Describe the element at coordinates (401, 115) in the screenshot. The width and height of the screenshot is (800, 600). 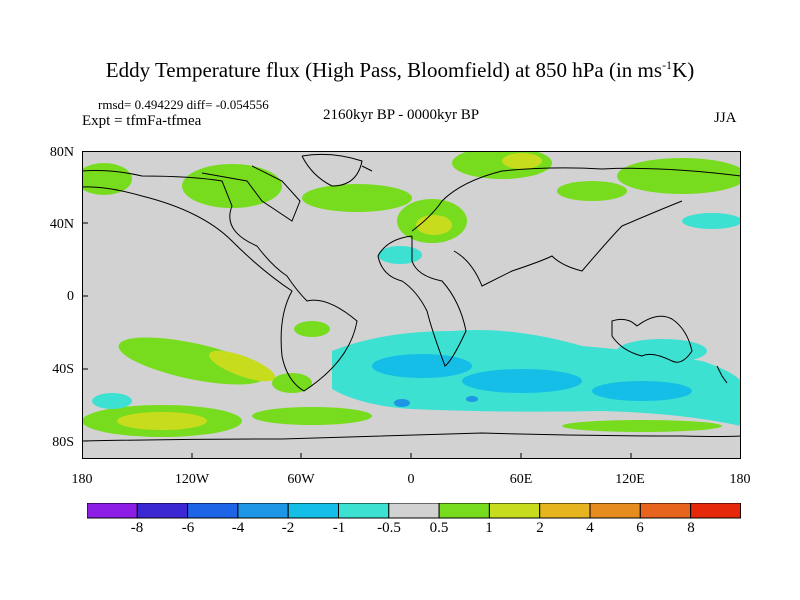
I see `period-label: 2160kyr BP - 0000kyr BP` at that location.